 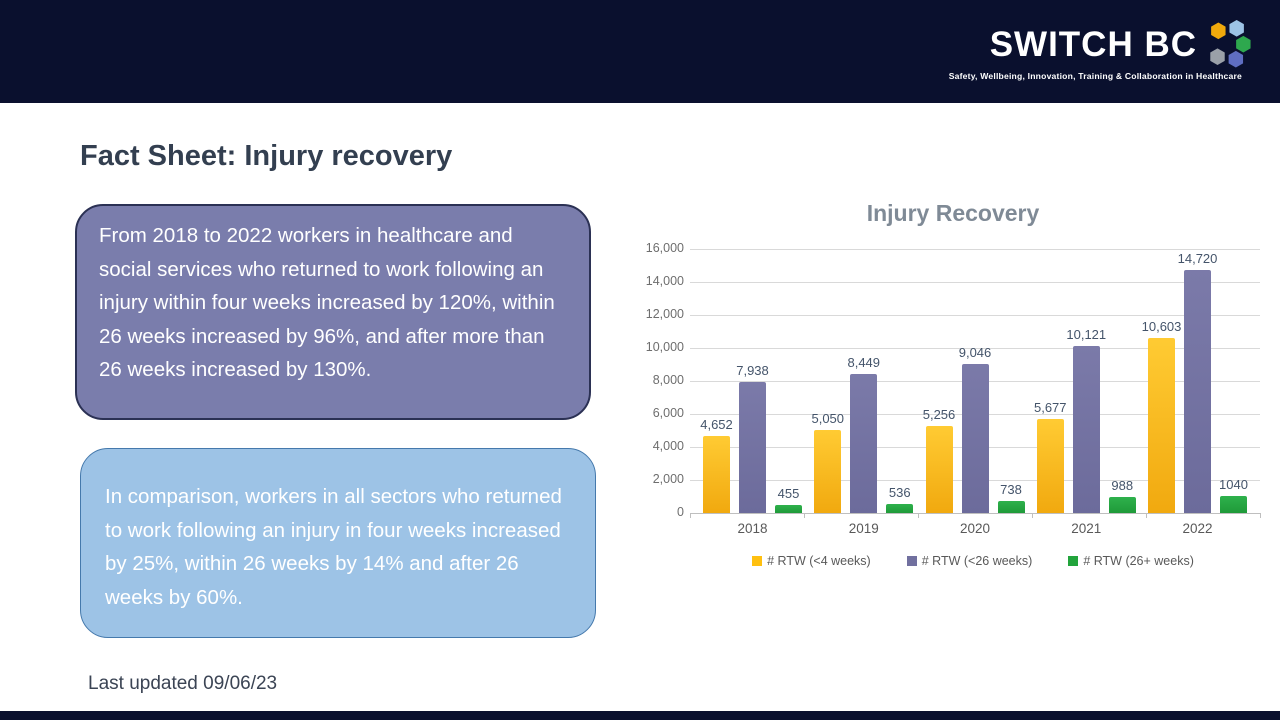 What do you see at coordinates (266, 156) in the screenshot?
I see `page-title: Fact Sheet: Injury recovery` at bounding box center [266, 156].